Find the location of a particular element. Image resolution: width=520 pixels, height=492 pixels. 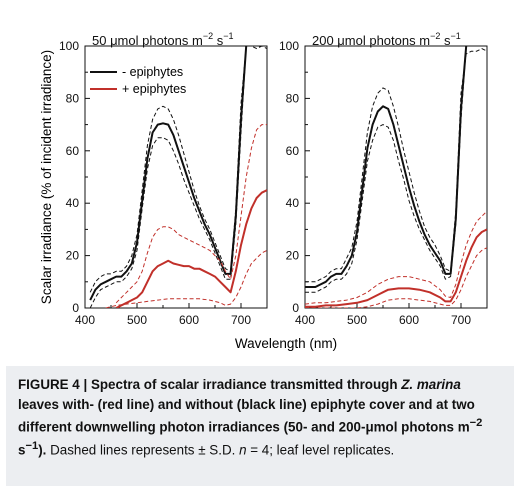

caption-bold-text: s is located at coordinates (22, 450).